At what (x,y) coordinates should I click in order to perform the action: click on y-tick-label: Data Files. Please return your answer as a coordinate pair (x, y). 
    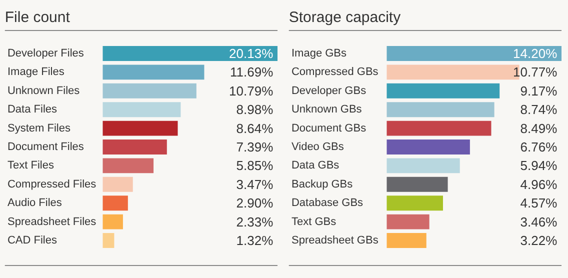
    Looking at the image, I should click on (32, 110).